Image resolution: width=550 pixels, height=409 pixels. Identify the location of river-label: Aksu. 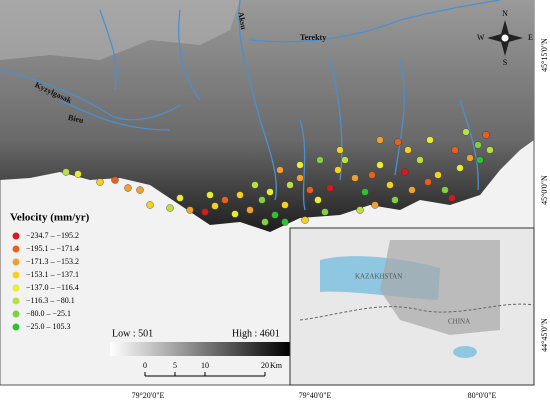
(242, 21).